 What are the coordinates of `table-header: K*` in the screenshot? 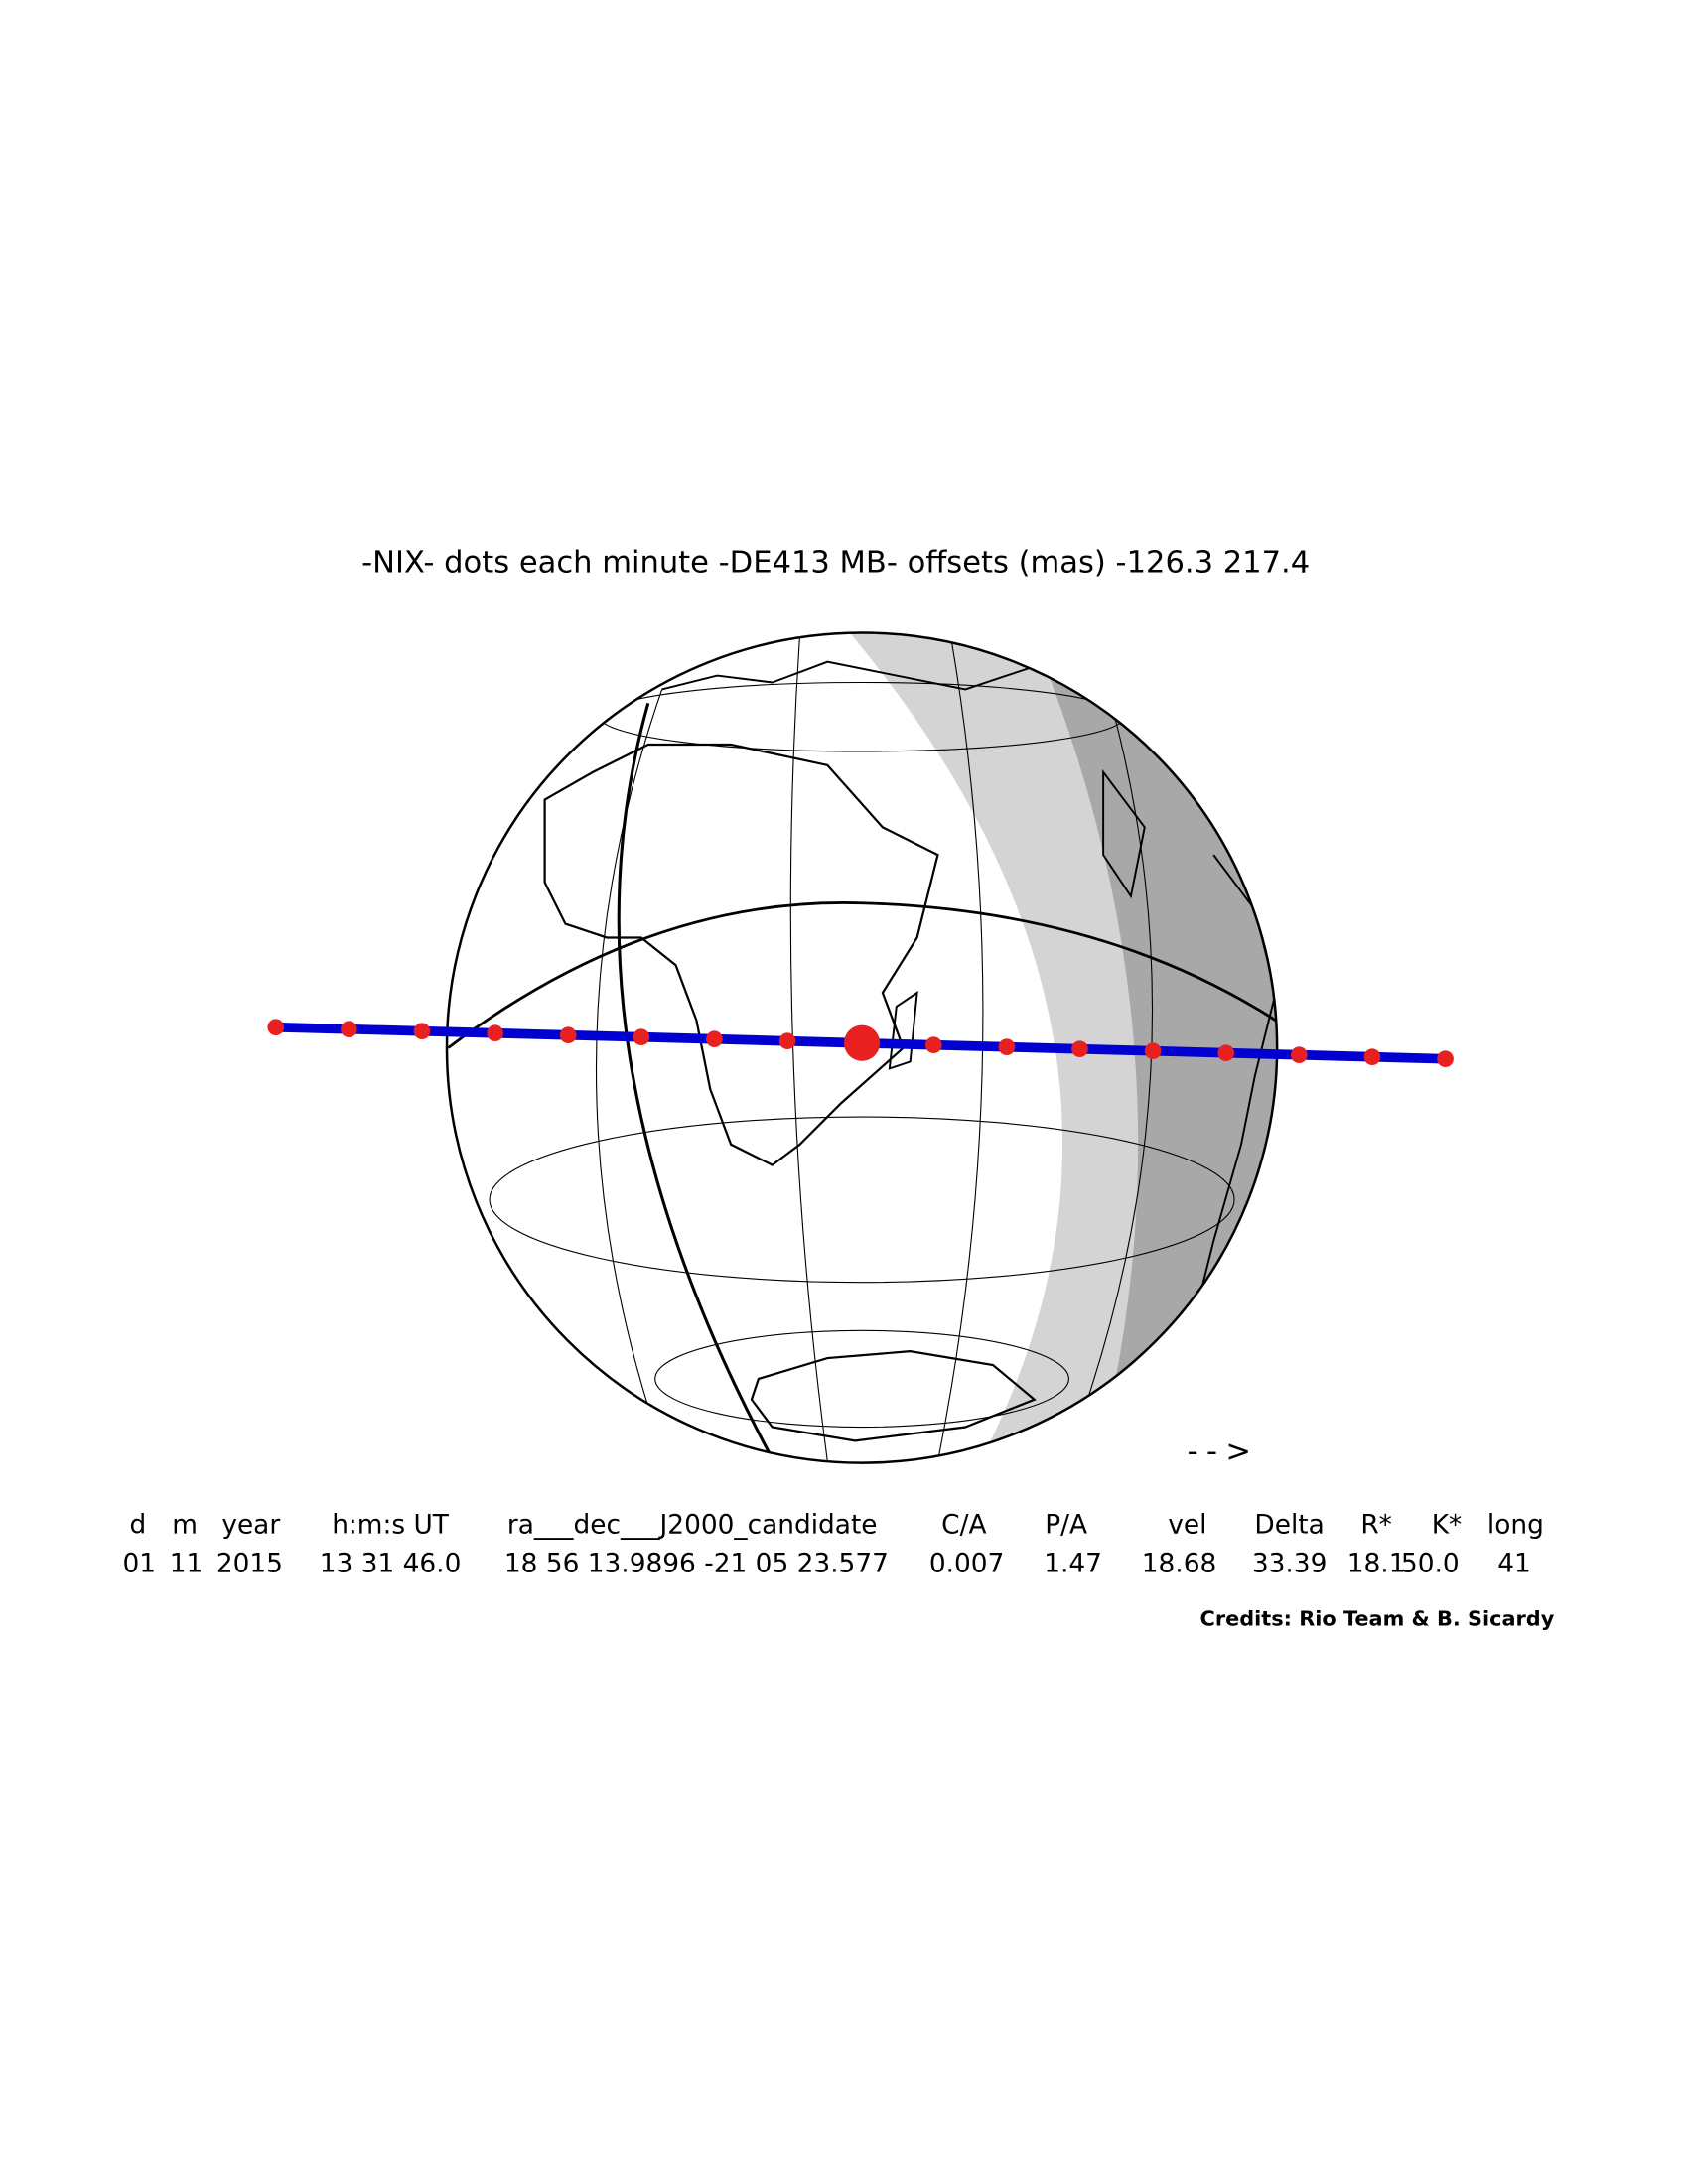 It's located at (1447, 1525).